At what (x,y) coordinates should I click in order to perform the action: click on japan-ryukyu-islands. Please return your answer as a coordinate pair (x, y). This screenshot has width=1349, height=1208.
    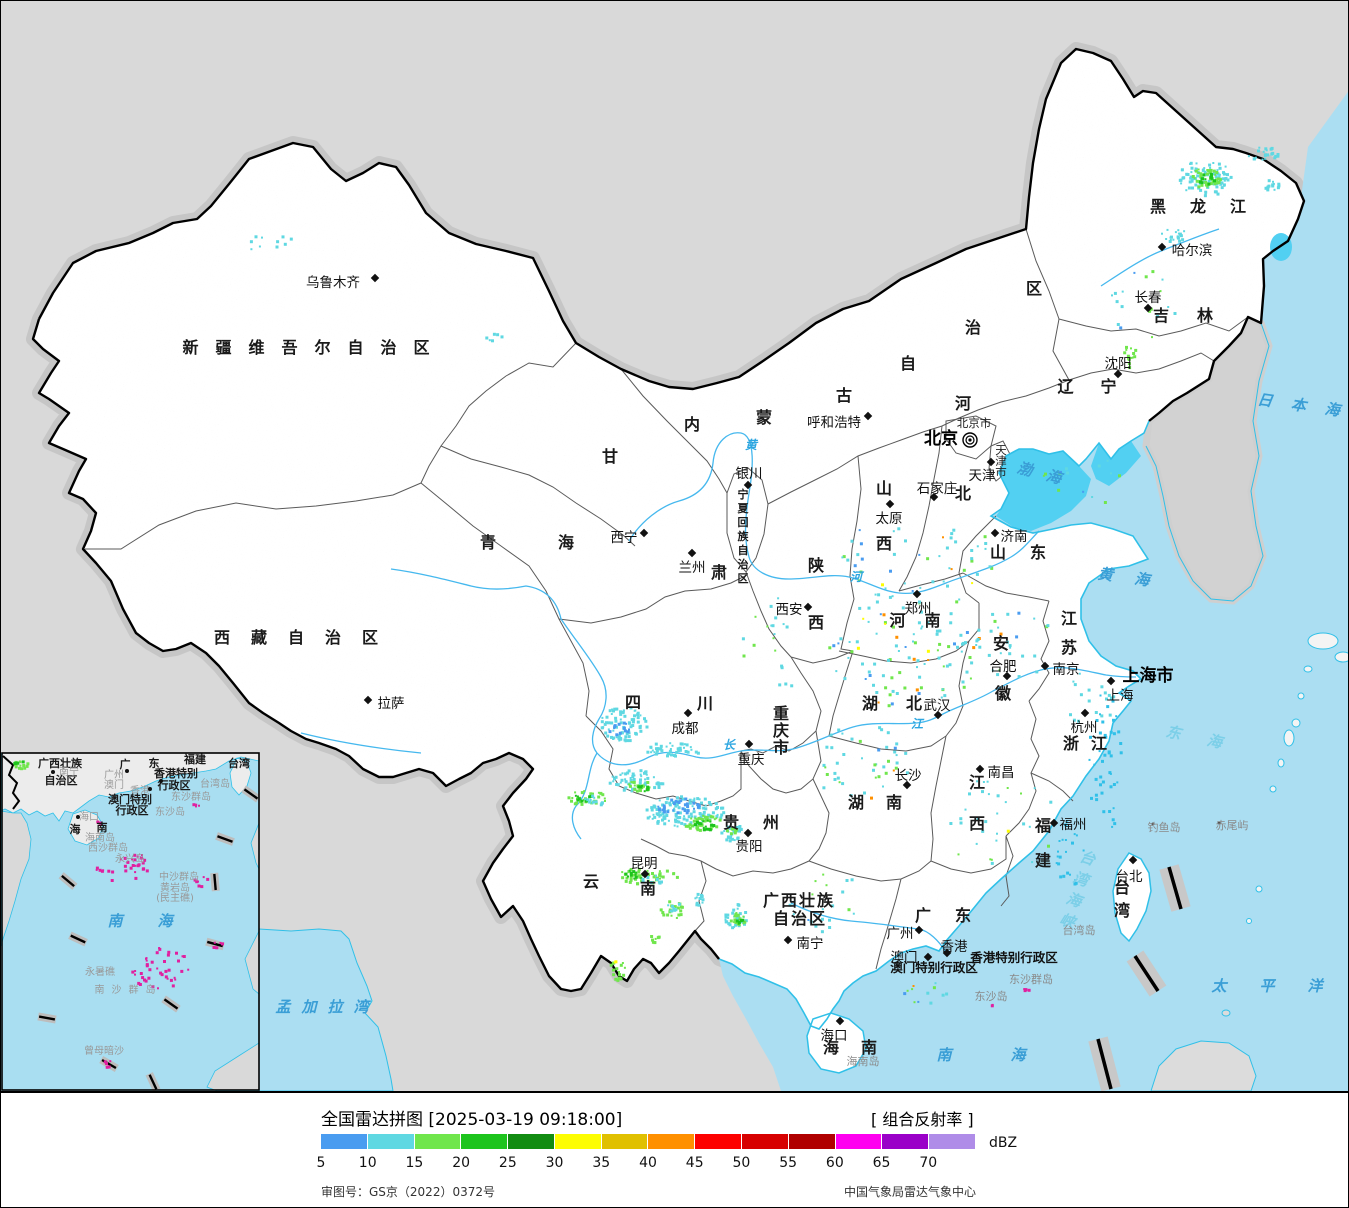
    Looking at the image, I should click on (1297, 778).